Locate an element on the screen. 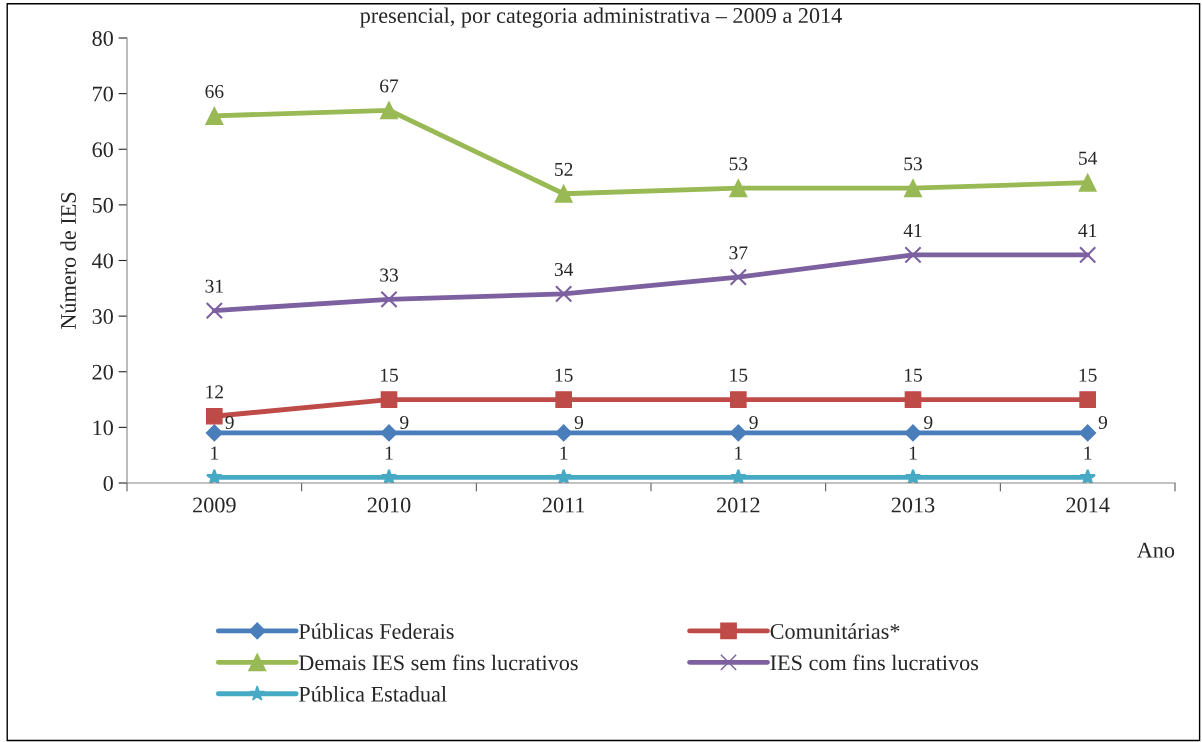  y-tick-label: 30 is located at coordinates (102, 317).